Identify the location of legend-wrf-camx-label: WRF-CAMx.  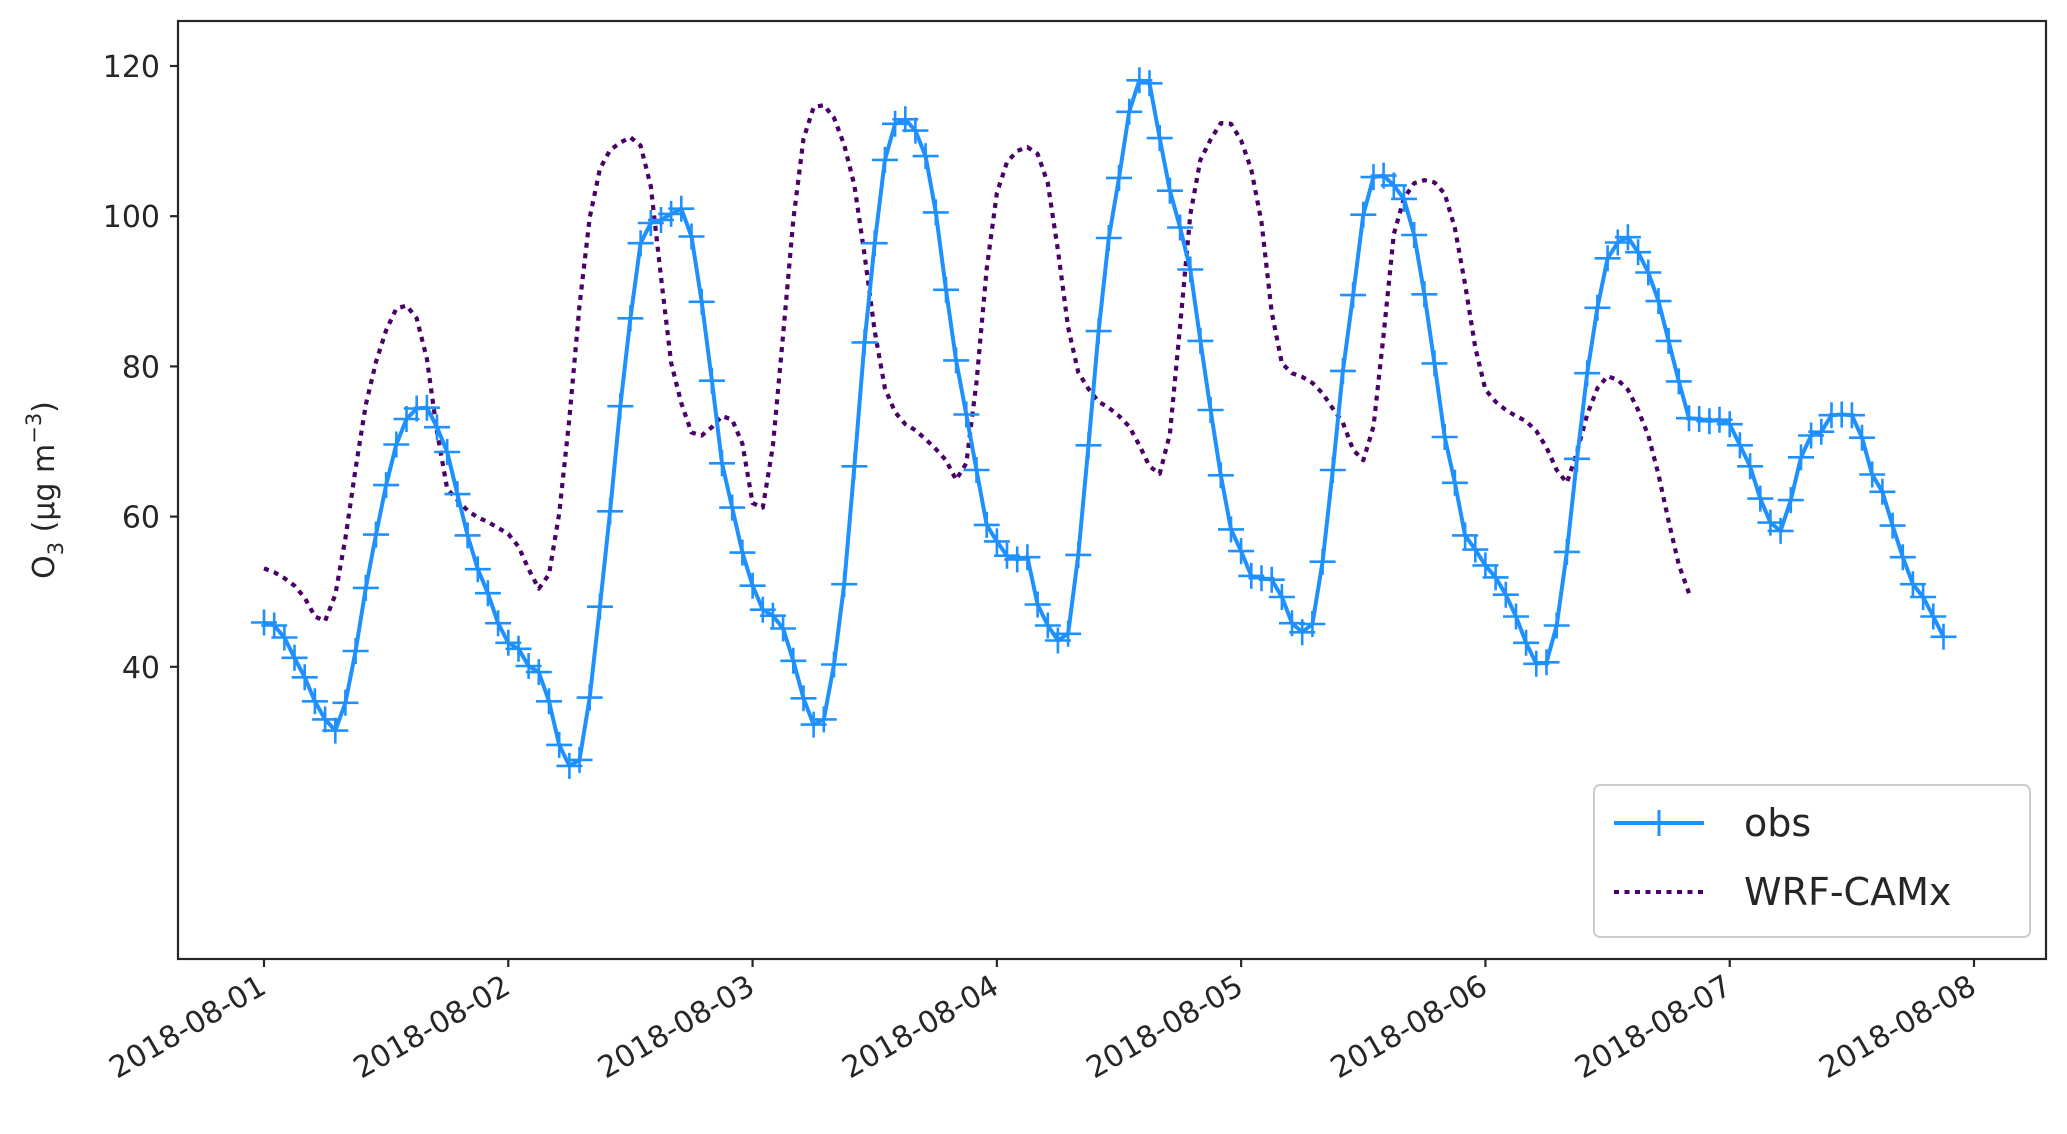
(1847, 892).